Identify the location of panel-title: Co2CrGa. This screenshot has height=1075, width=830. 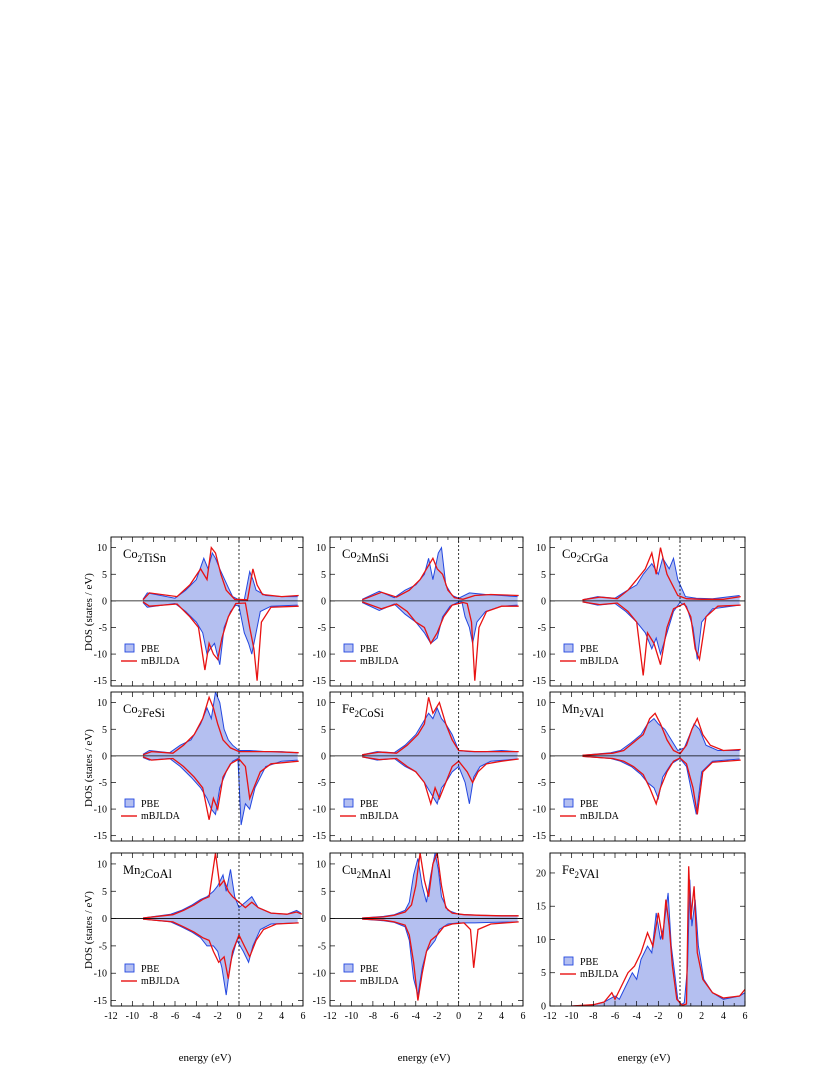
(585, 556).